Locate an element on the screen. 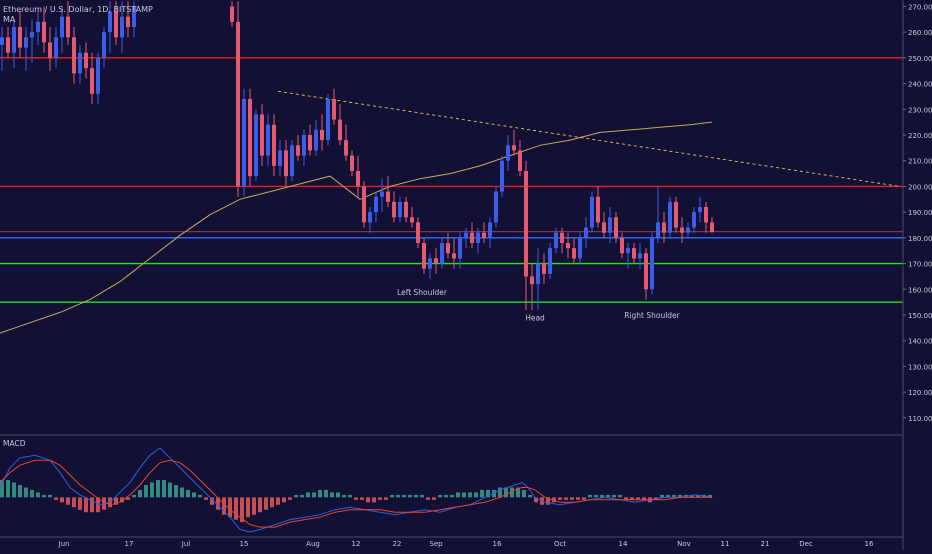 The image size is (932, 554). time-tick-label: 16 is located at coordinates (869, 544).